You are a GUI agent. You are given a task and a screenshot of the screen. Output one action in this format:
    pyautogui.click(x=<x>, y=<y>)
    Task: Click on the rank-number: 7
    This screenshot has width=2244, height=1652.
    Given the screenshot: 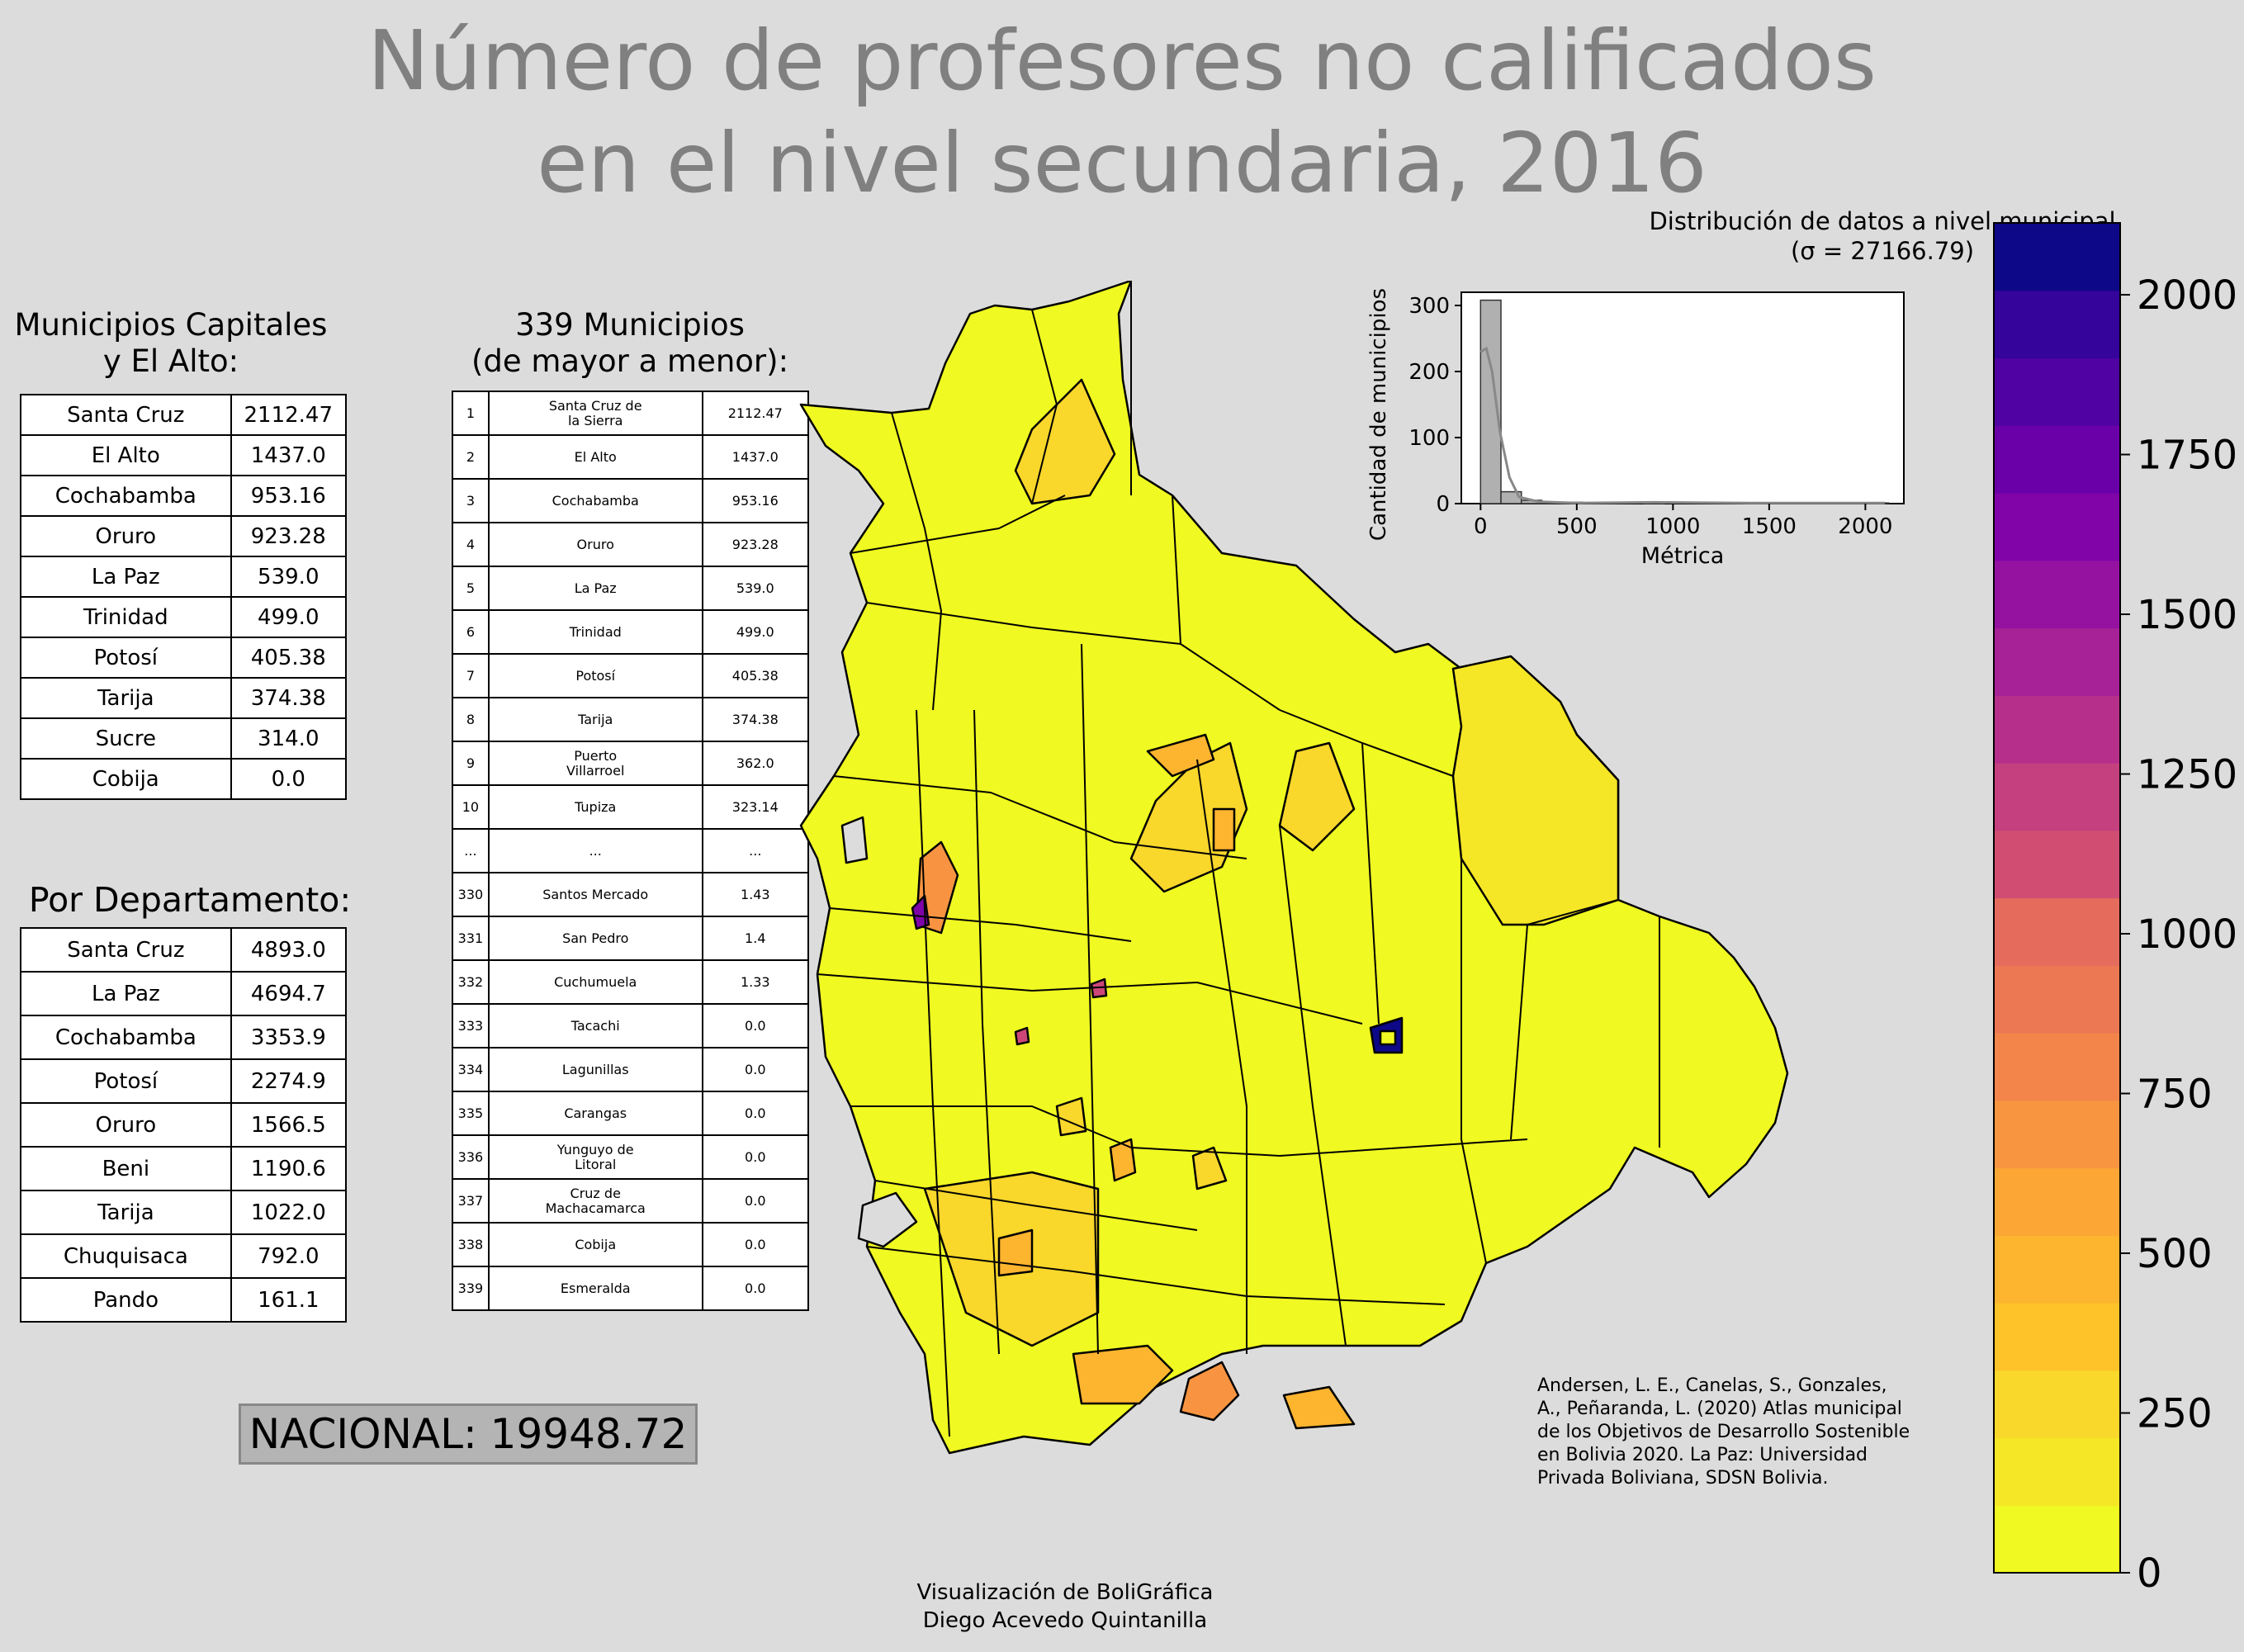 What is the action you would take?
    pyautogui.click(x=471, y=675)
    